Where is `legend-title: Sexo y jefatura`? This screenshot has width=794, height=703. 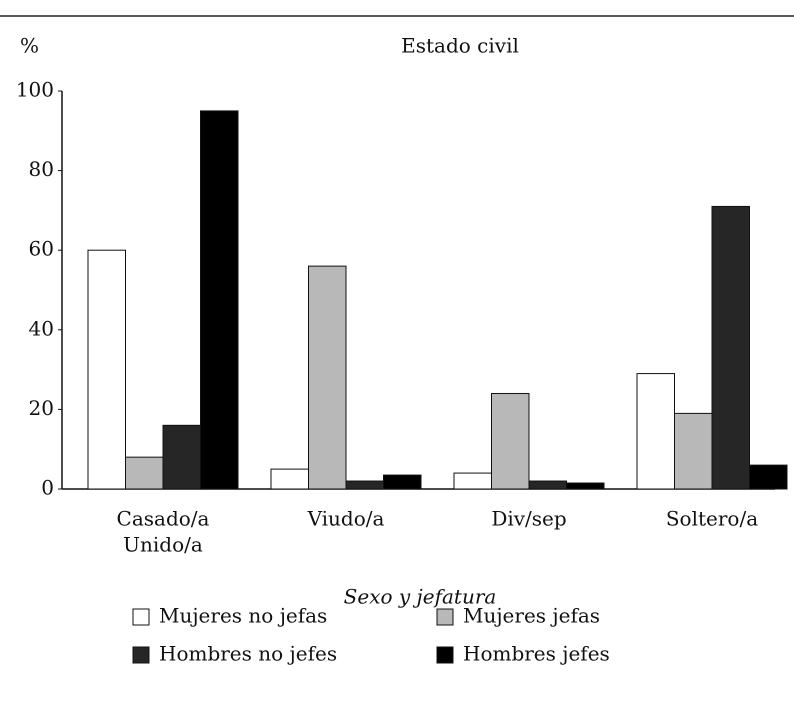 legend-title: Sexo y jefatura is located at coordinates (420, 597).